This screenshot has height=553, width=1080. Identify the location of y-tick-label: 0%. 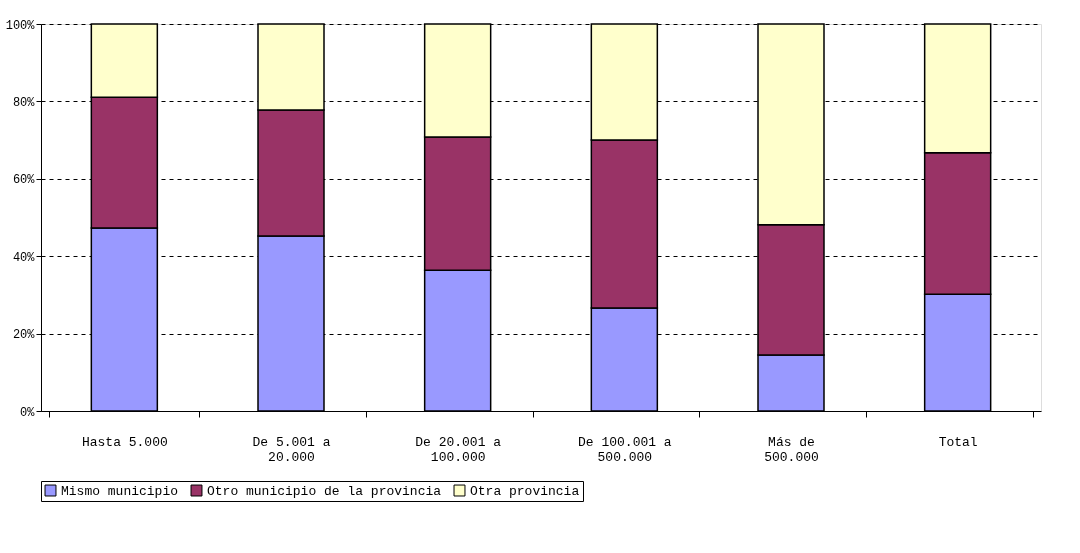
(28, 412).